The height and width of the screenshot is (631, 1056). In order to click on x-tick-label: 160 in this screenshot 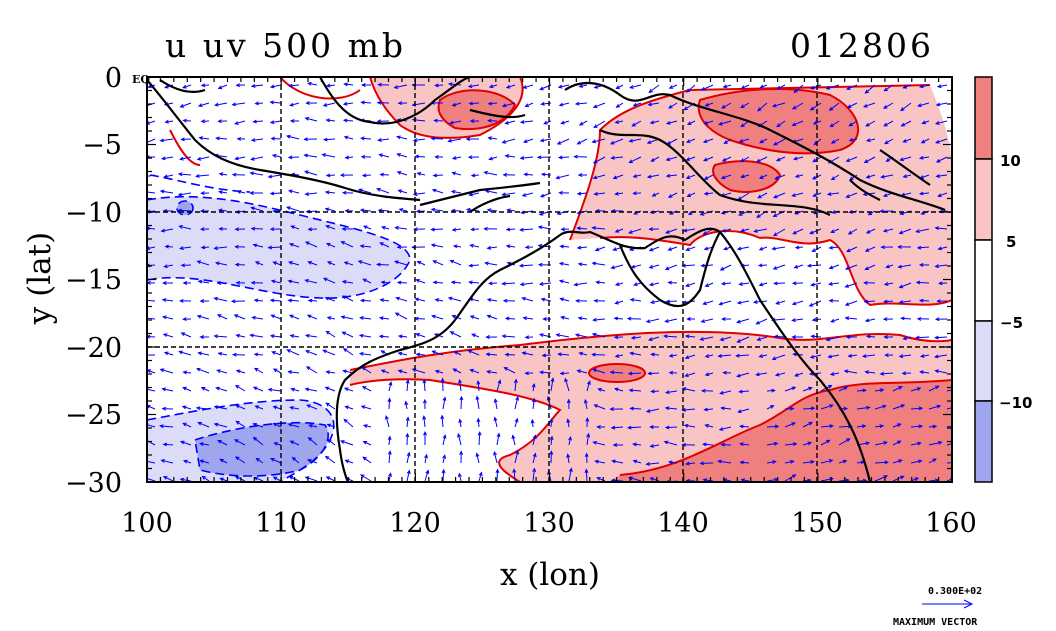, I will do `click(951, 523)`.